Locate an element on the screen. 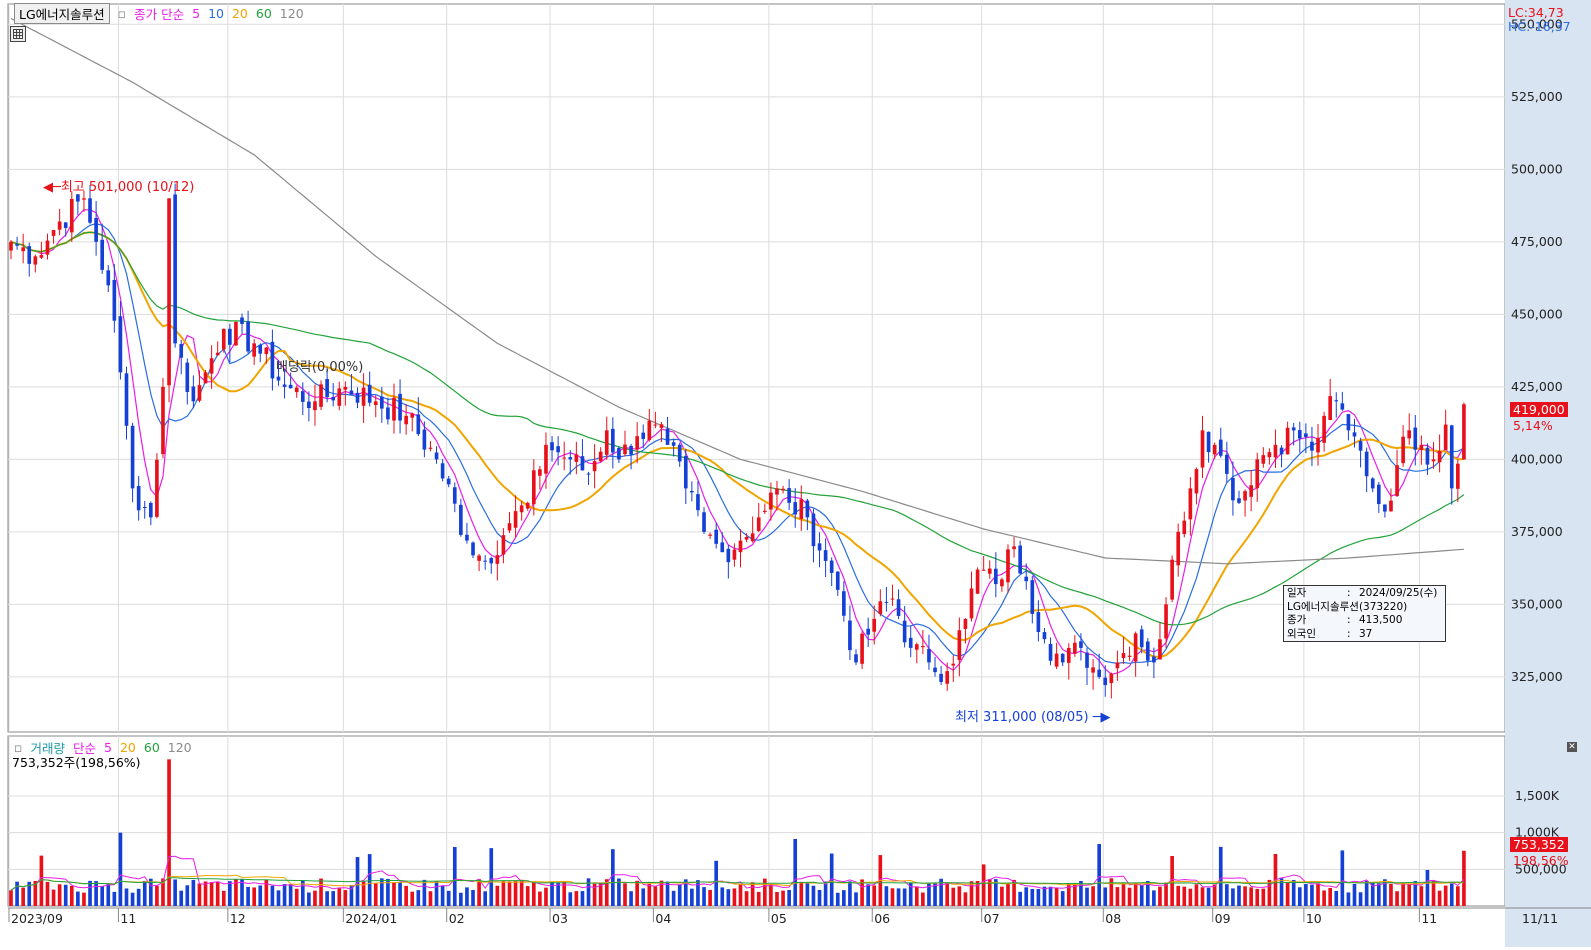  stock-name-box: LG에너지솔루션 is located at coordinates (62, 13).